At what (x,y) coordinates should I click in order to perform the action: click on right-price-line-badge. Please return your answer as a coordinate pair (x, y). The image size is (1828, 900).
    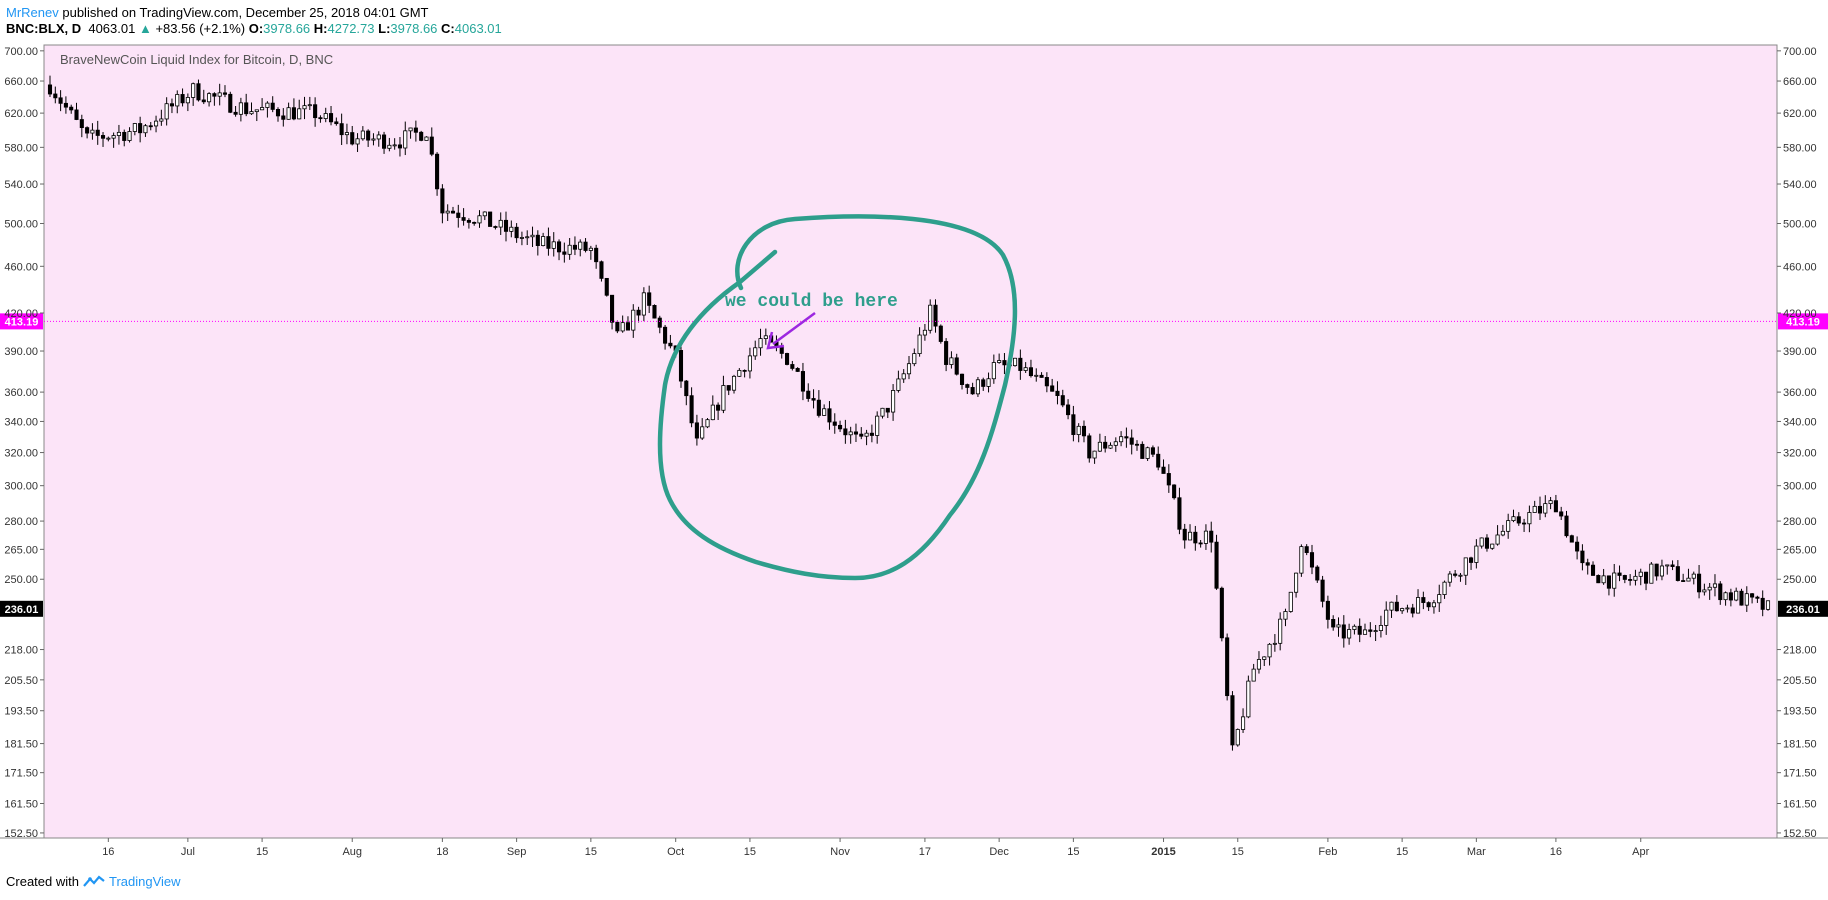
    Looking at the image, I should click on (1803, 321).